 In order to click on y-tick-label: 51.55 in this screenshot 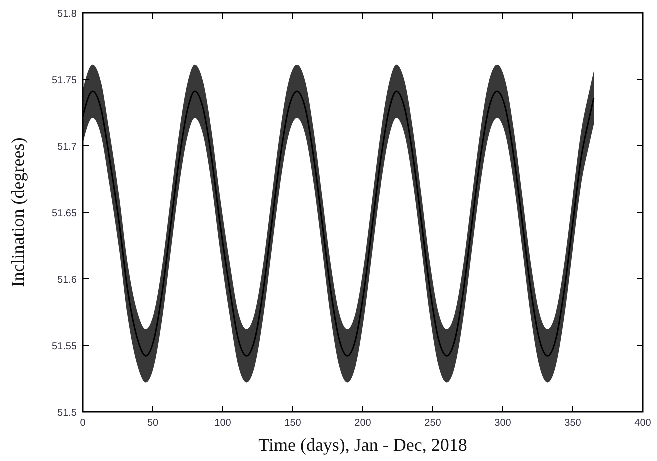, I will do `click(65, 347)`.